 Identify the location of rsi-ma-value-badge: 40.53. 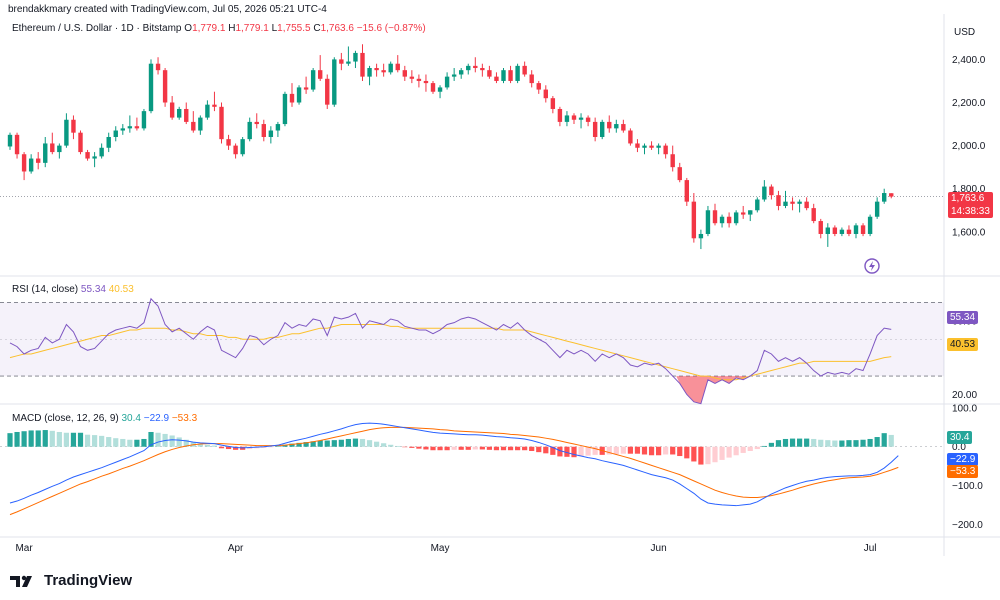
(963, 344).